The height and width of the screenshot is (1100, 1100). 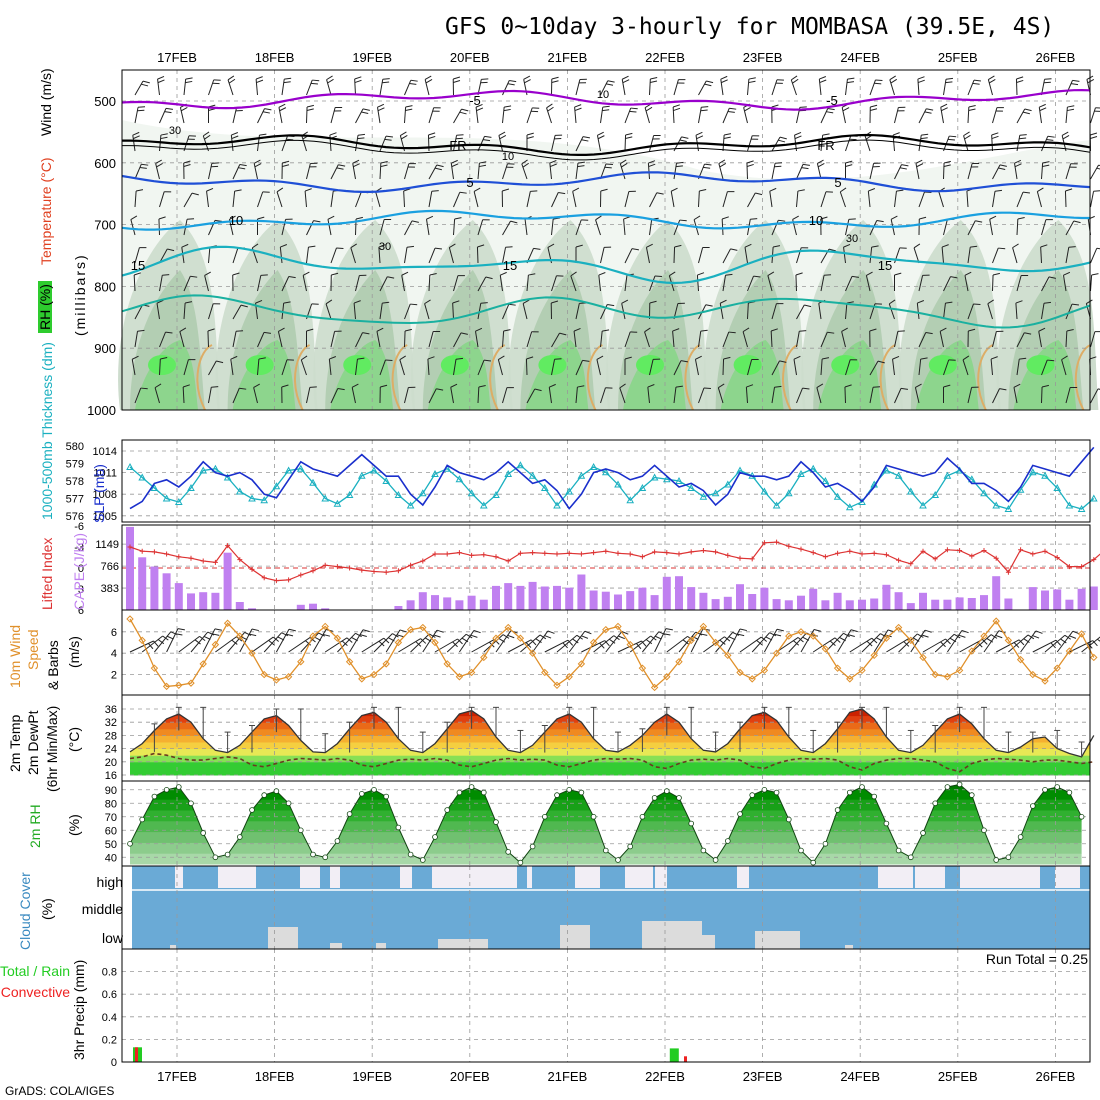 What do you see at coordinates (80, 294) in the screenshot?
I see `pressure-axis-label: (millibars)` at bounding box center [80, 294].